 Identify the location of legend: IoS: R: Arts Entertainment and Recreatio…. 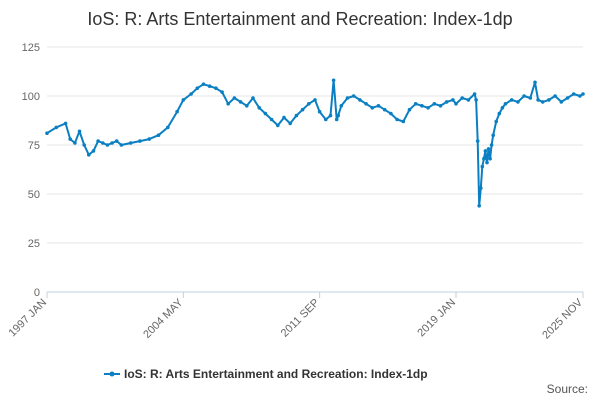
(266, 374).